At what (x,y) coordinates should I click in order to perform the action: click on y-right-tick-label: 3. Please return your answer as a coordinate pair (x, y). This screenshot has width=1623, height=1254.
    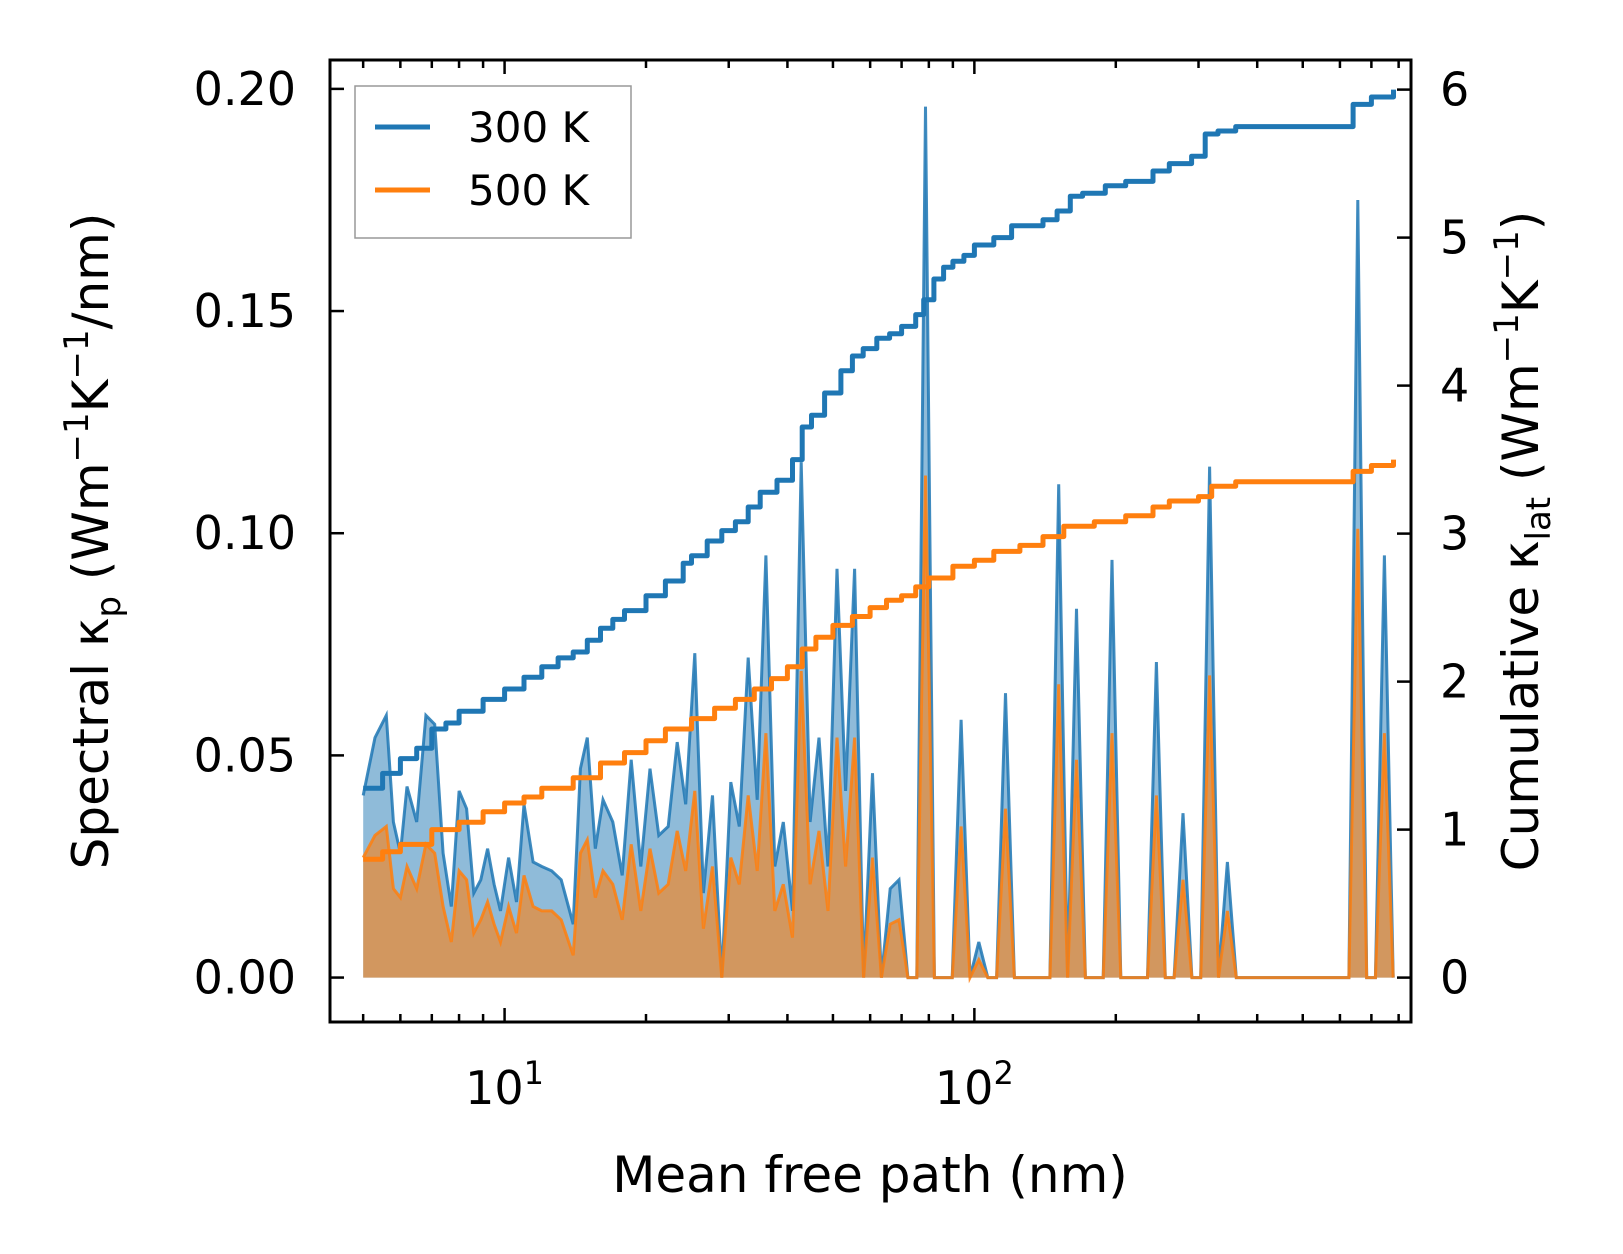
    Looking at the image, I should click on (1454, 534).